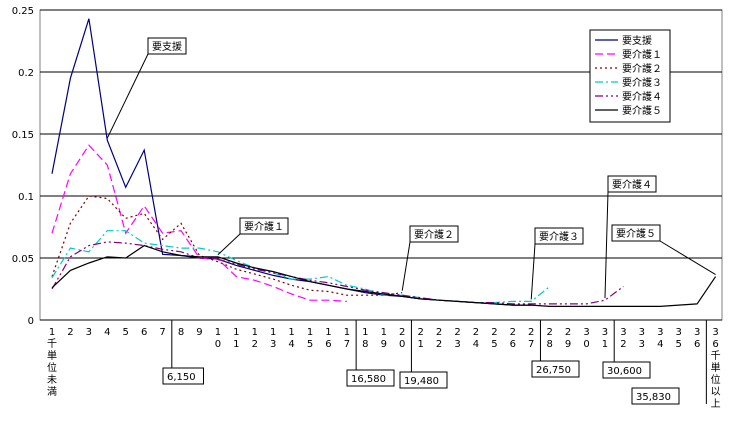  I want to click on value-label: 6,150, so click(181, 377).